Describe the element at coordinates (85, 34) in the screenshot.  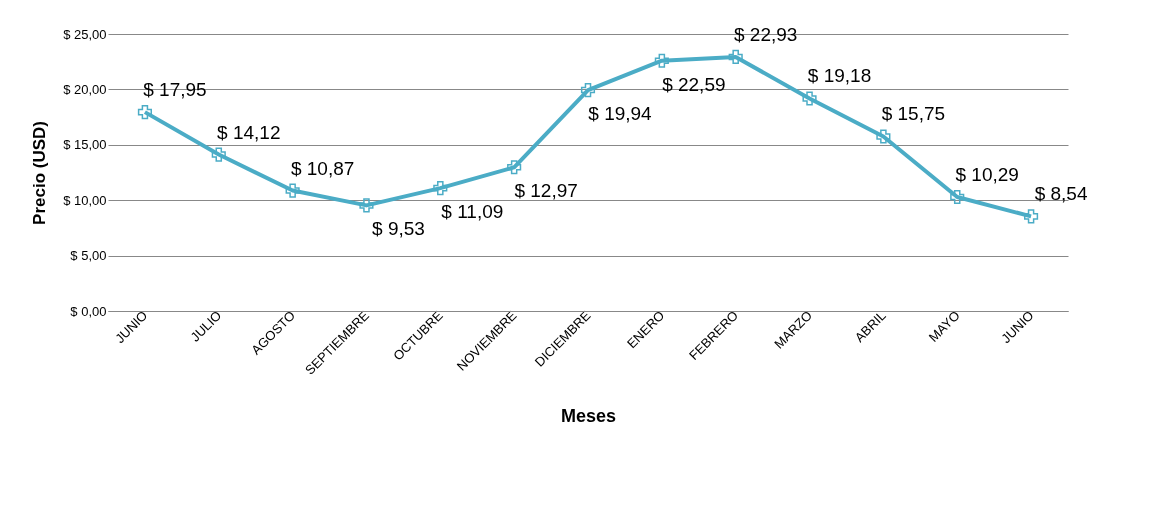
I see `y-tick-label: $ 25,00` at that location.